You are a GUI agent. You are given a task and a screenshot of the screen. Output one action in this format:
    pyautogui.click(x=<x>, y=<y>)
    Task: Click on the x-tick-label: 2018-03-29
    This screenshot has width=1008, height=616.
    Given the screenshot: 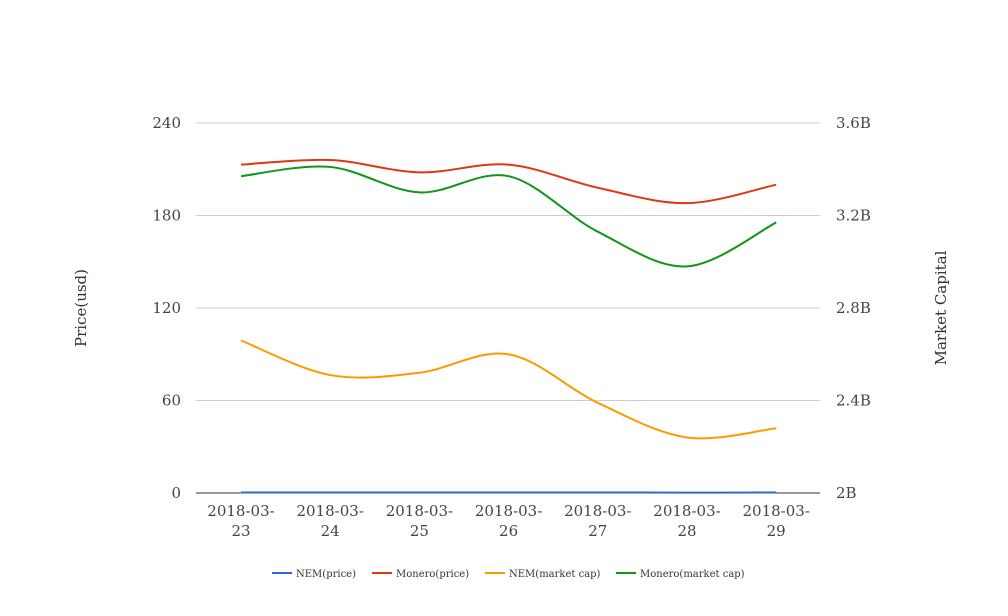 What is the action you would take?
    pyautogui.click(x=775, y=521)
    